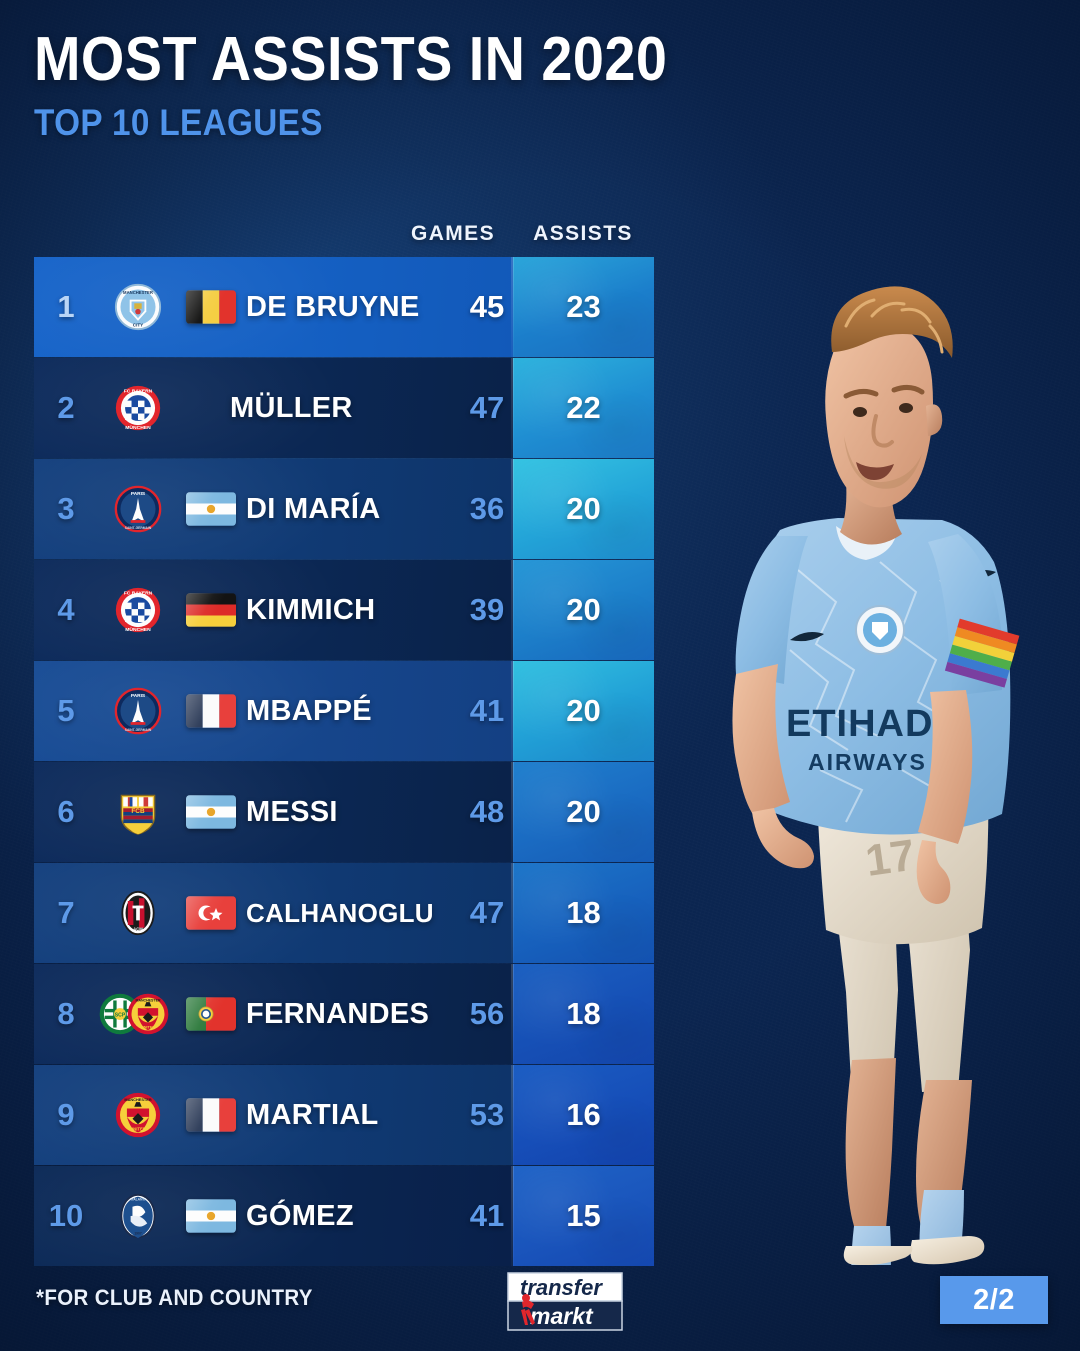 The width and height of the screenshot is (1080, 1351). Describe the element at coordinates (487, 609) in the screenshot. I see `games-value: 39` at that location.